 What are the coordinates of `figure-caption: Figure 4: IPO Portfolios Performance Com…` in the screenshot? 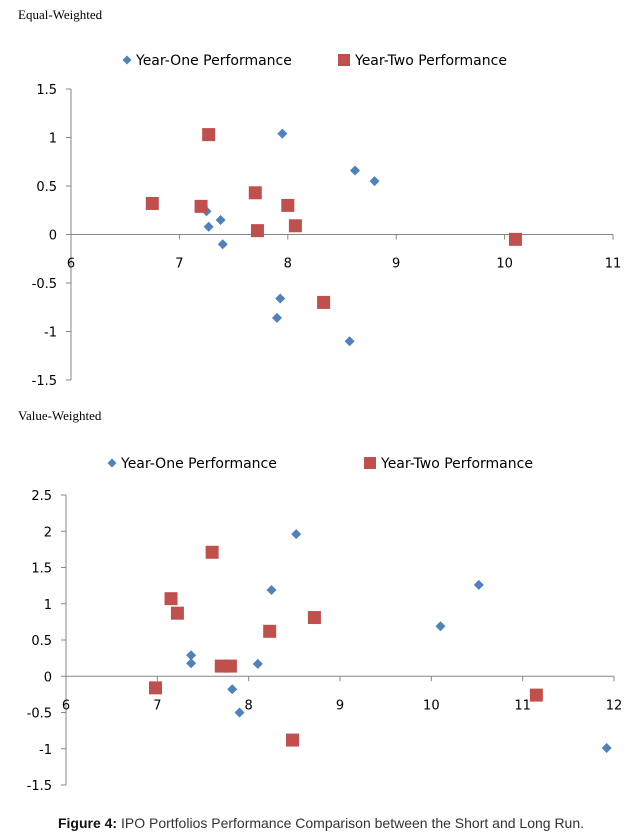 It's located at (321, 823).